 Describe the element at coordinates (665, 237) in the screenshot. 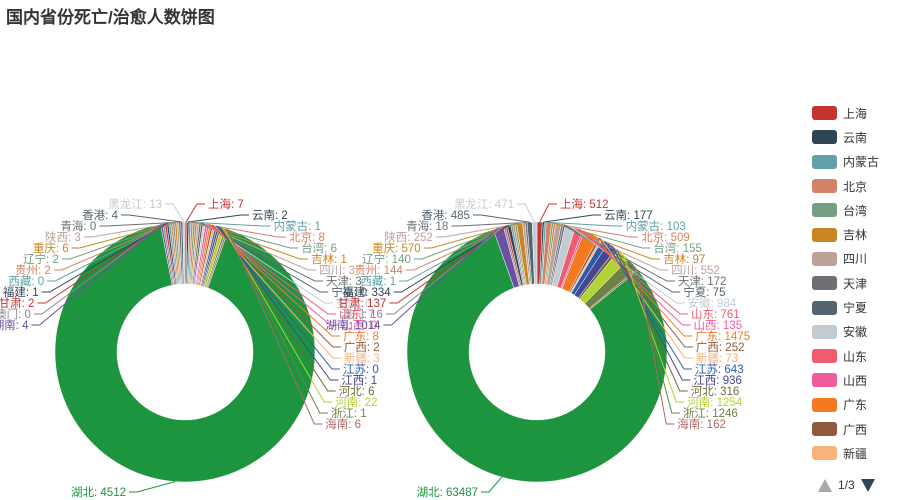

I see `slice-label: 北京: 509` at that location.